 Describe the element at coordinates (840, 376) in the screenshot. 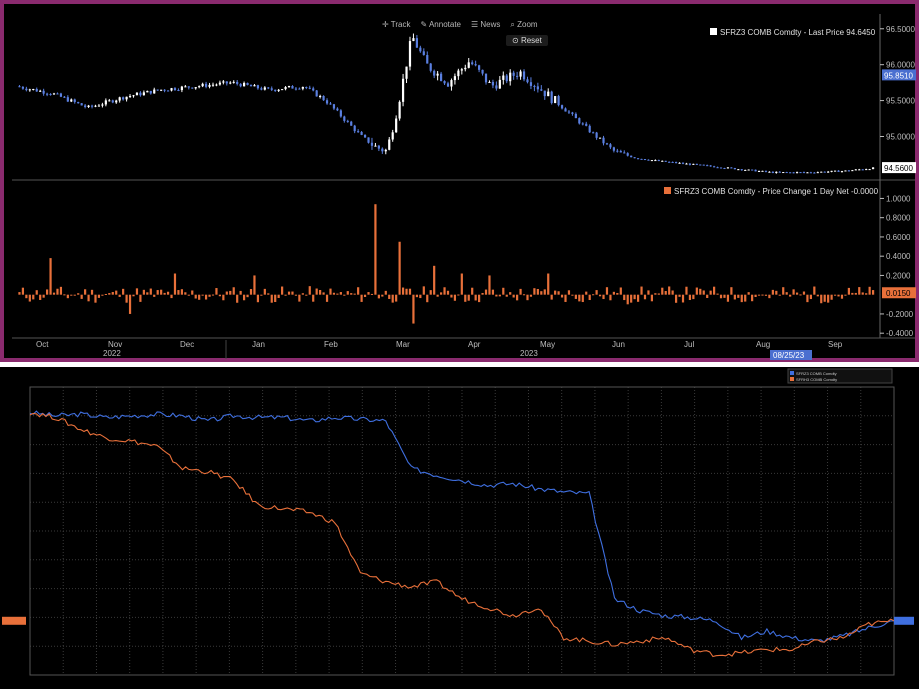

I see `legend-box` at that location.